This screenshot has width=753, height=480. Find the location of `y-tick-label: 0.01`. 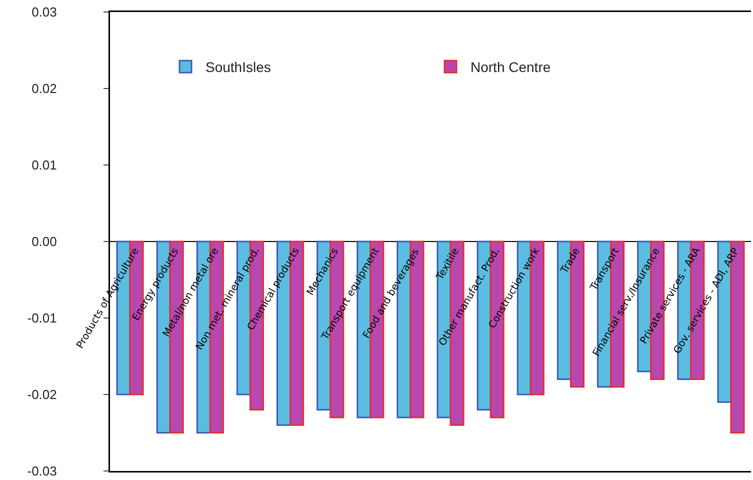

y-tick-label: 0.01 is located at coordinates (44, 165).